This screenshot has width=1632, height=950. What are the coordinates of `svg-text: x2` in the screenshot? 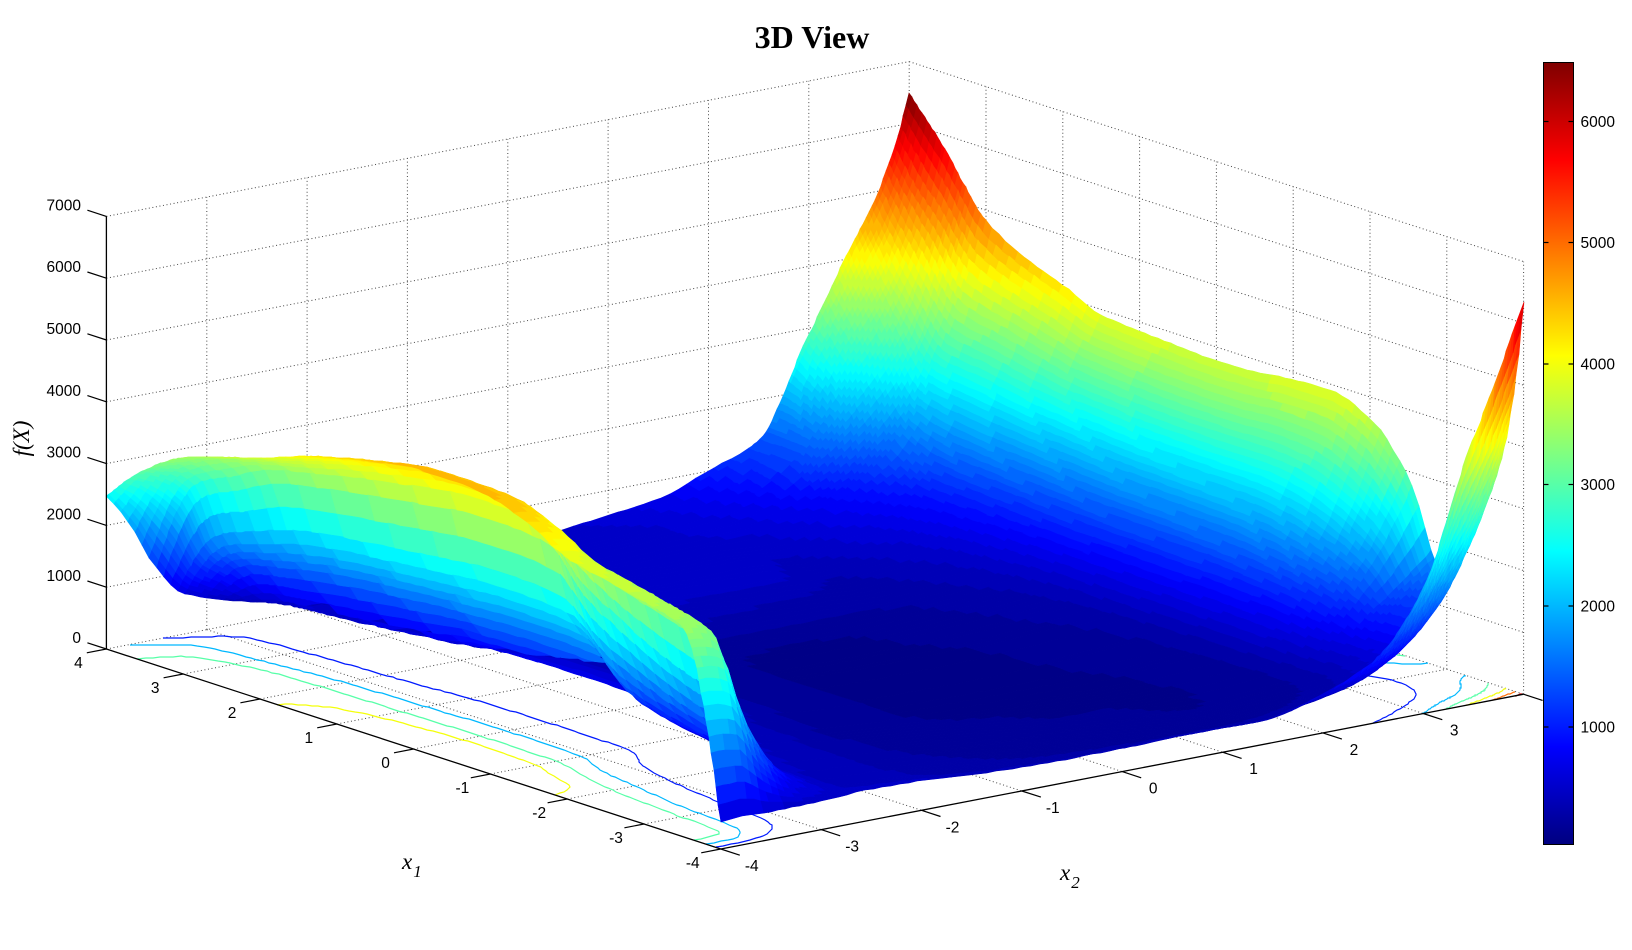 It's located at (1069, 876).